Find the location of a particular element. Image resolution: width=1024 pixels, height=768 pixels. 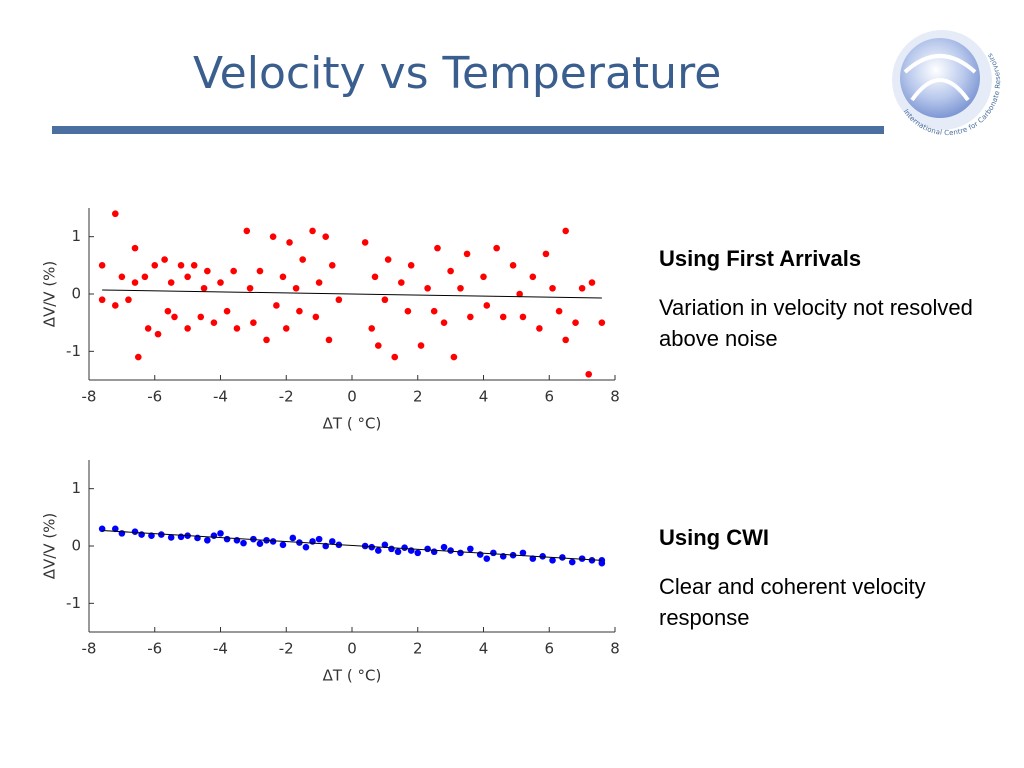

x-tick-label: 2 is located at coordinates (418, 397).